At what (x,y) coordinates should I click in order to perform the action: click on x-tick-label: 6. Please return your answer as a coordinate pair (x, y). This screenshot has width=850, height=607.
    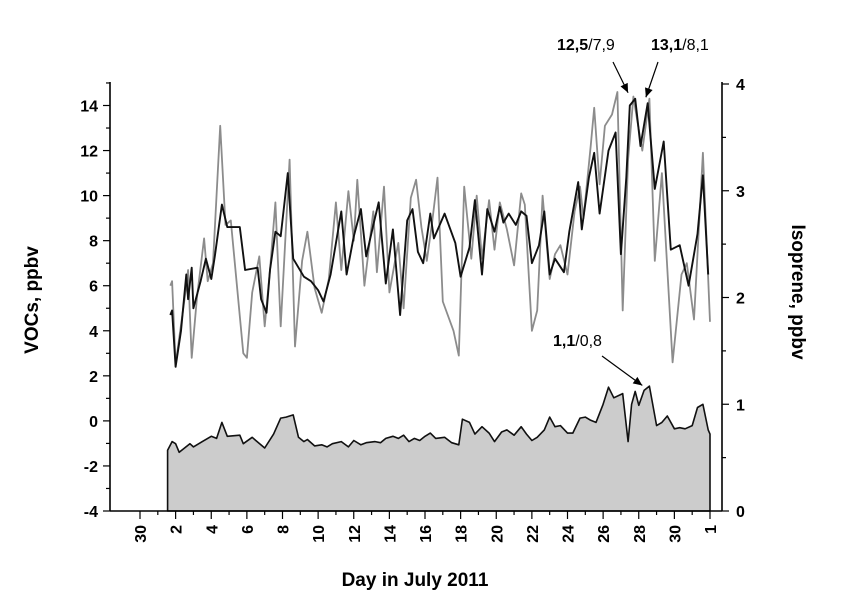
    Looking at the image, I should click on (248, 529).